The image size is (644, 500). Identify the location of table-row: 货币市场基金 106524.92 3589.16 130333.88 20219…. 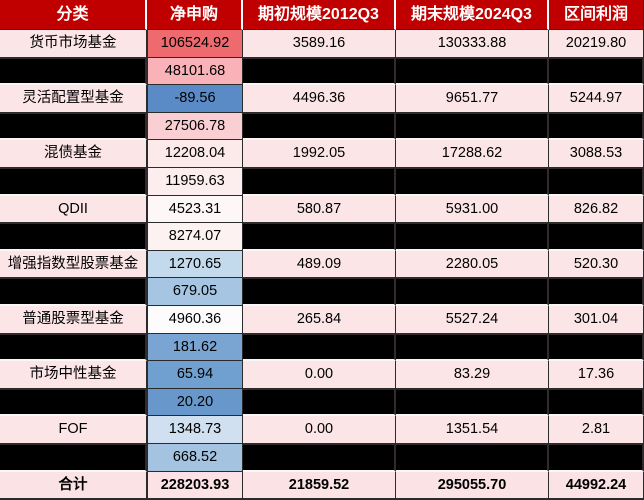
(322, 44).